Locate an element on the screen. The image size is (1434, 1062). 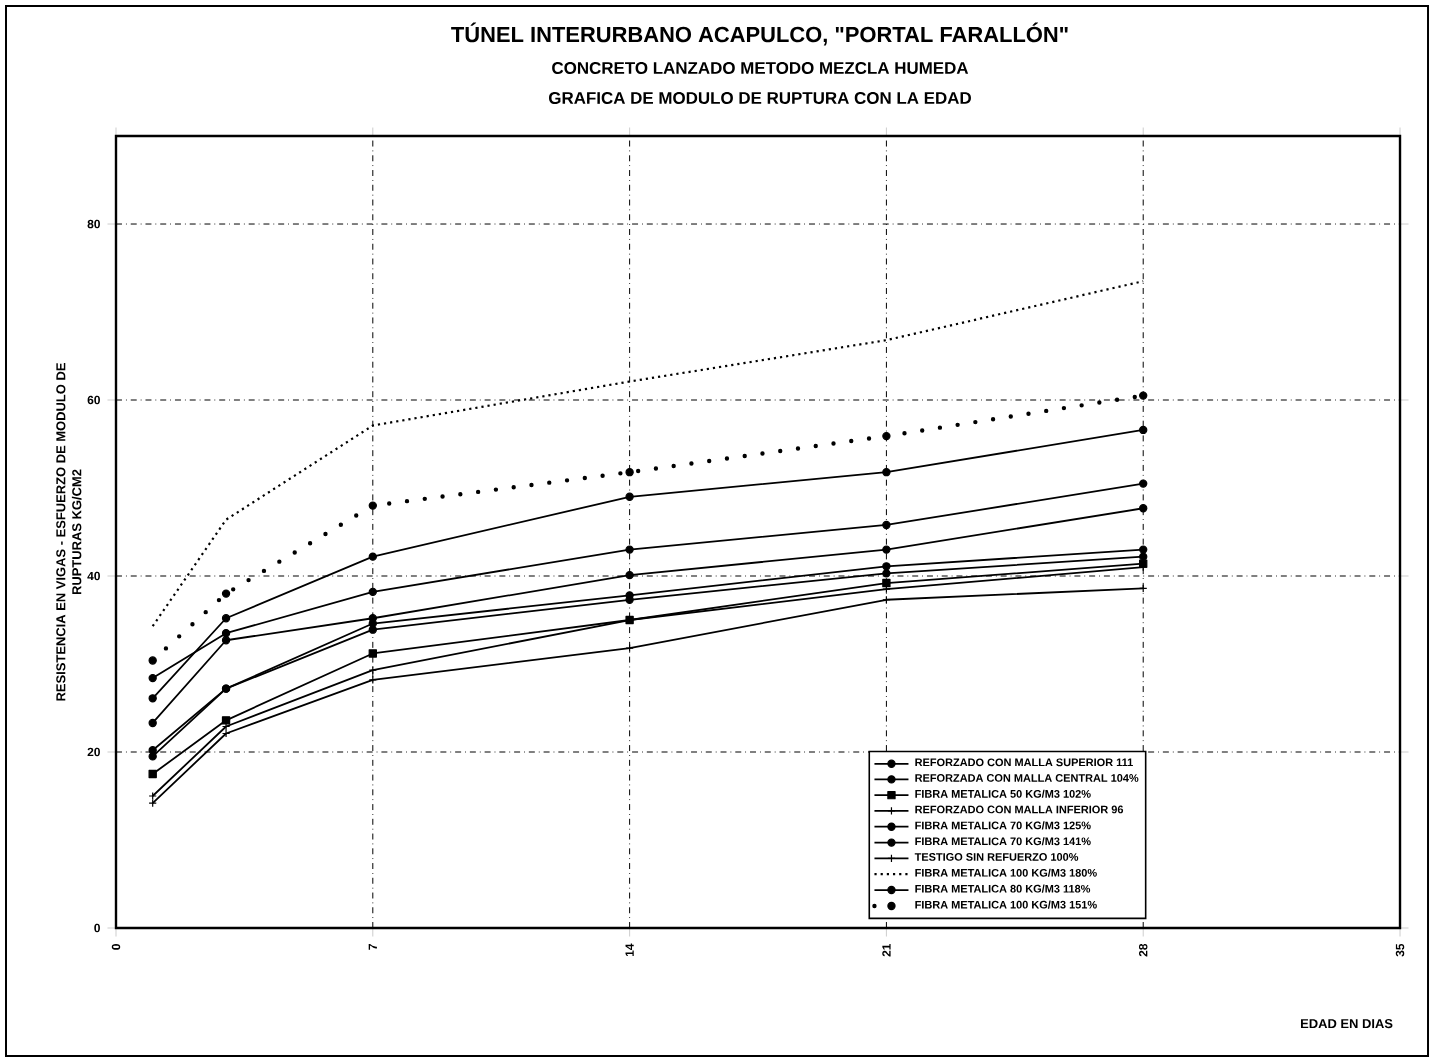
chart-subtitle: CONCRETO LANZADO METODO MEZCLA HUMEDA is located at coordinates (760, 68).